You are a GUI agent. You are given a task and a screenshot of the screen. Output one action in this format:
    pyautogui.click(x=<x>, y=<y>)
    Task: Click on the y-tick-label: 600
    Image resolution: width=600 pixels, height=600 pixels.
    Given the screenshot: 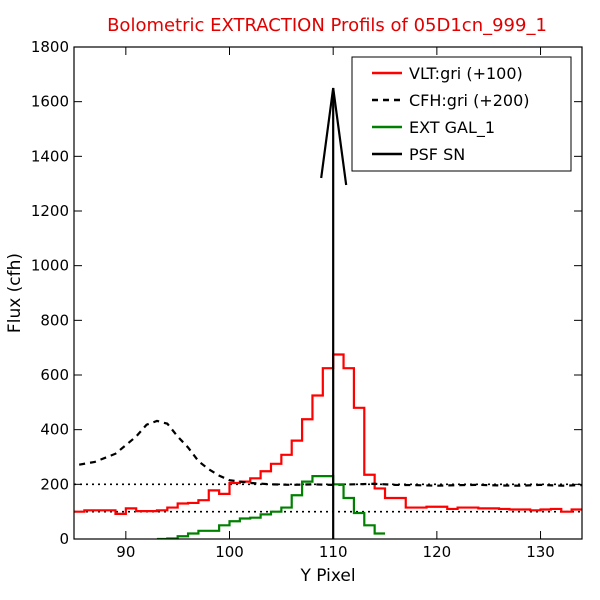 What is the action you would take?
    pyautogui.click(x=54, y=375)
    